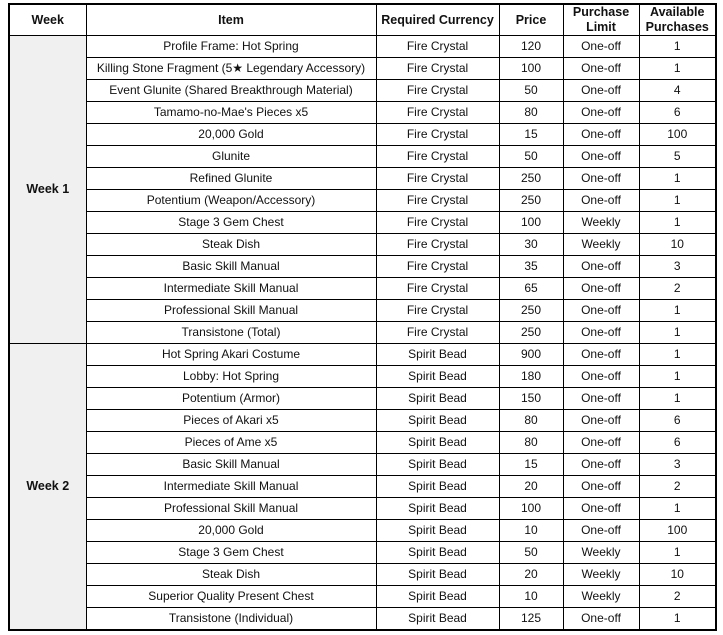  I want to click on table-row: 20,000 Gold Spirit Bead 10 One-off 100, so click(363, 530).